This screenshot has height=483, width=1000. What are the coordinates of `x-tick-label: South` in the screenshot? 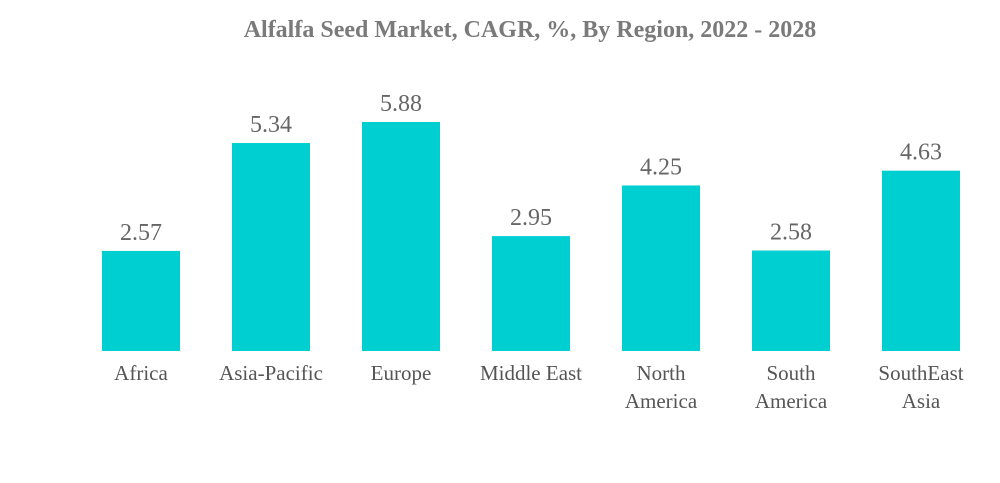 It's located at (791, 373).